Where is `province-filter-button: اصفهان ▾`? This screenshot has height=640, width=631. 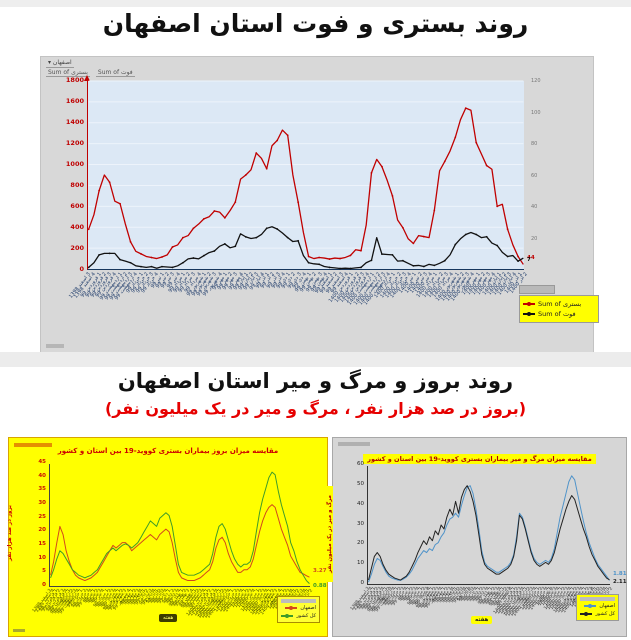 province-filter-button: اصفهان ▾ is located at coordinates (60, 63).